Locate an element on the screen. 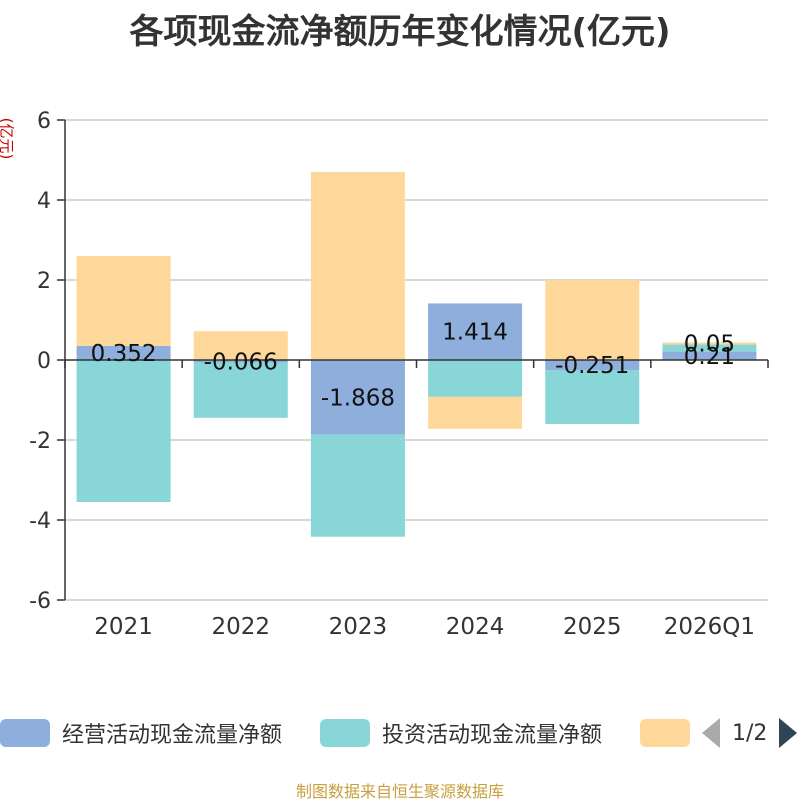  y-tick-label: -2 is located at coordinates (40, 441).